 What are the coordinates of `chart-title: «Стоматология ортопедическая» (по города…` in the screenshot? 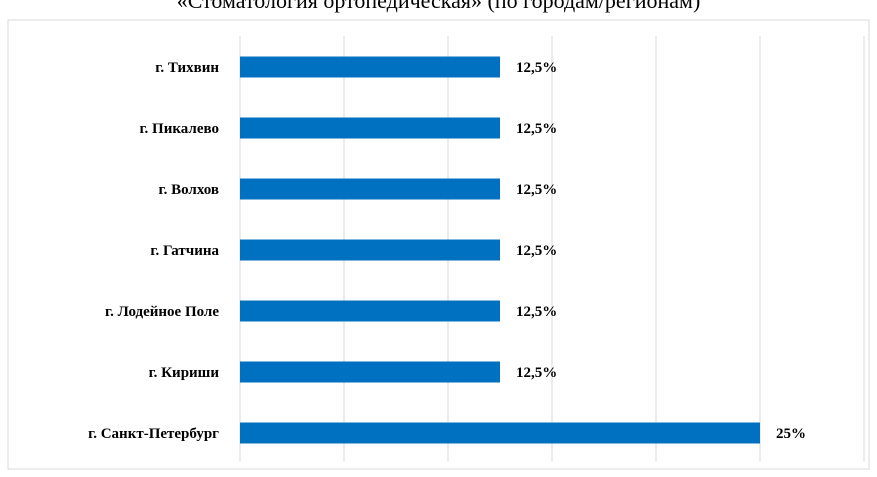 It's located at (438, 6).